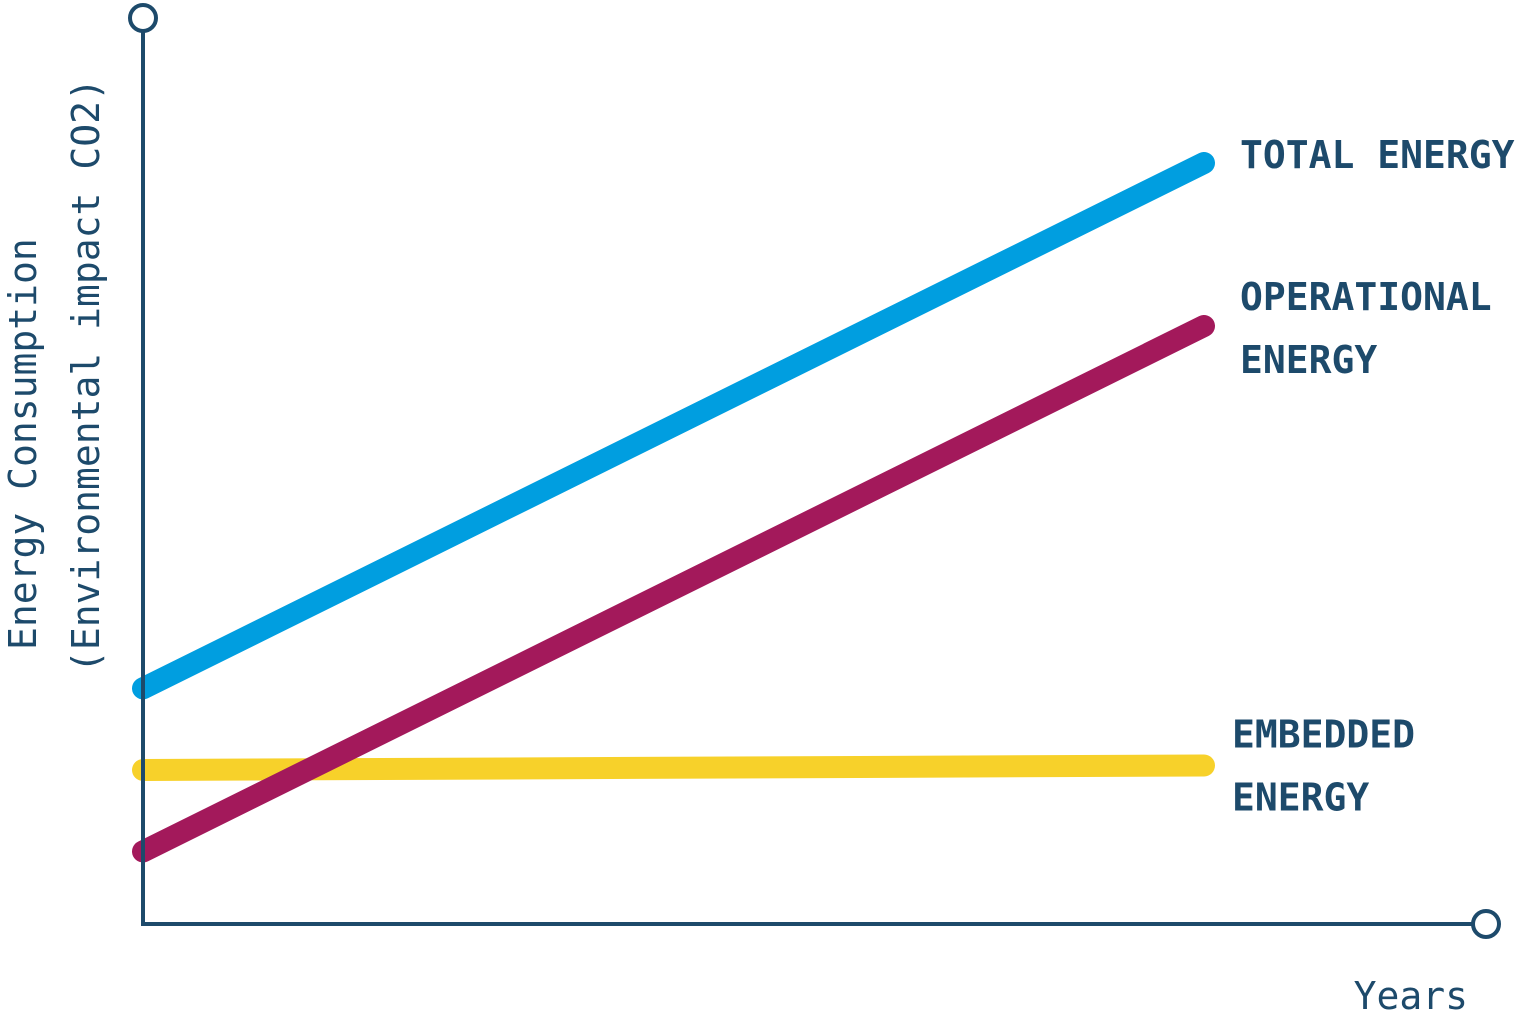 Image resolution: width=1538 pixels, height=1021 pixels. What do you see at coordinates (86, 375) in the screenshot?
I see `y-axis-sublabel: (Environmental impact CO2)` at bounding box center [86, 375].